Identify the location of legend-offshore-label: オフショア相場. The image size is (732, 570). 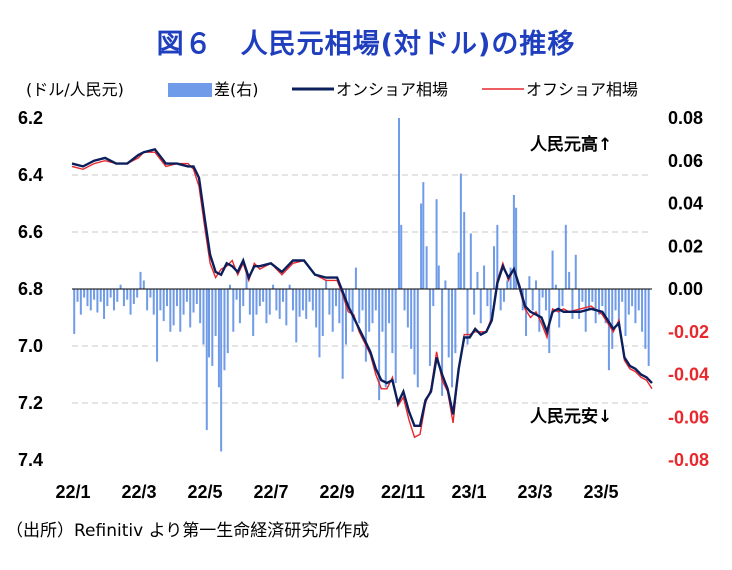
(582, 89).